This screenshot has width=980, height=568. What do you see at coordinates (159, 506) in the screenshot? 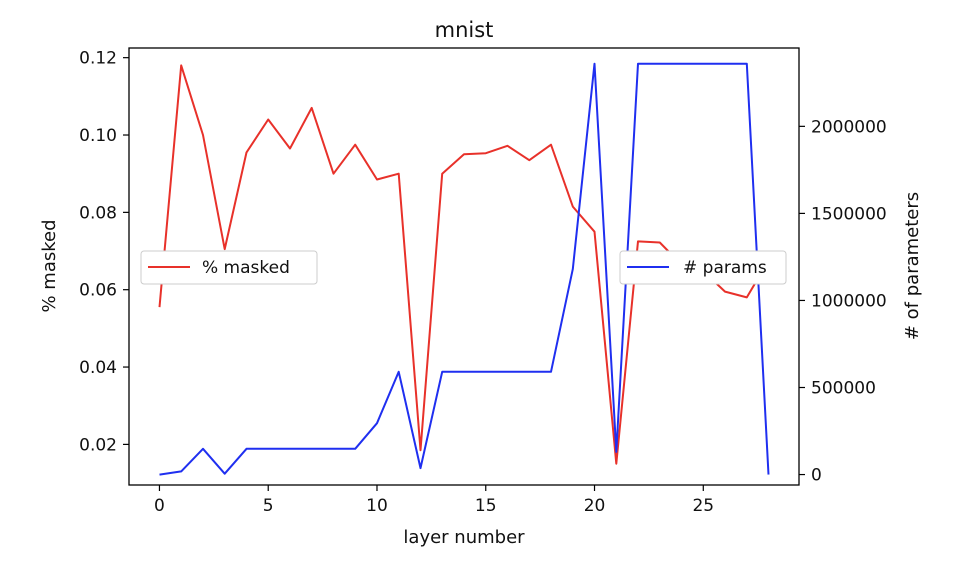
I see `x-tick-label: 0` at bounding box center [159, 506].